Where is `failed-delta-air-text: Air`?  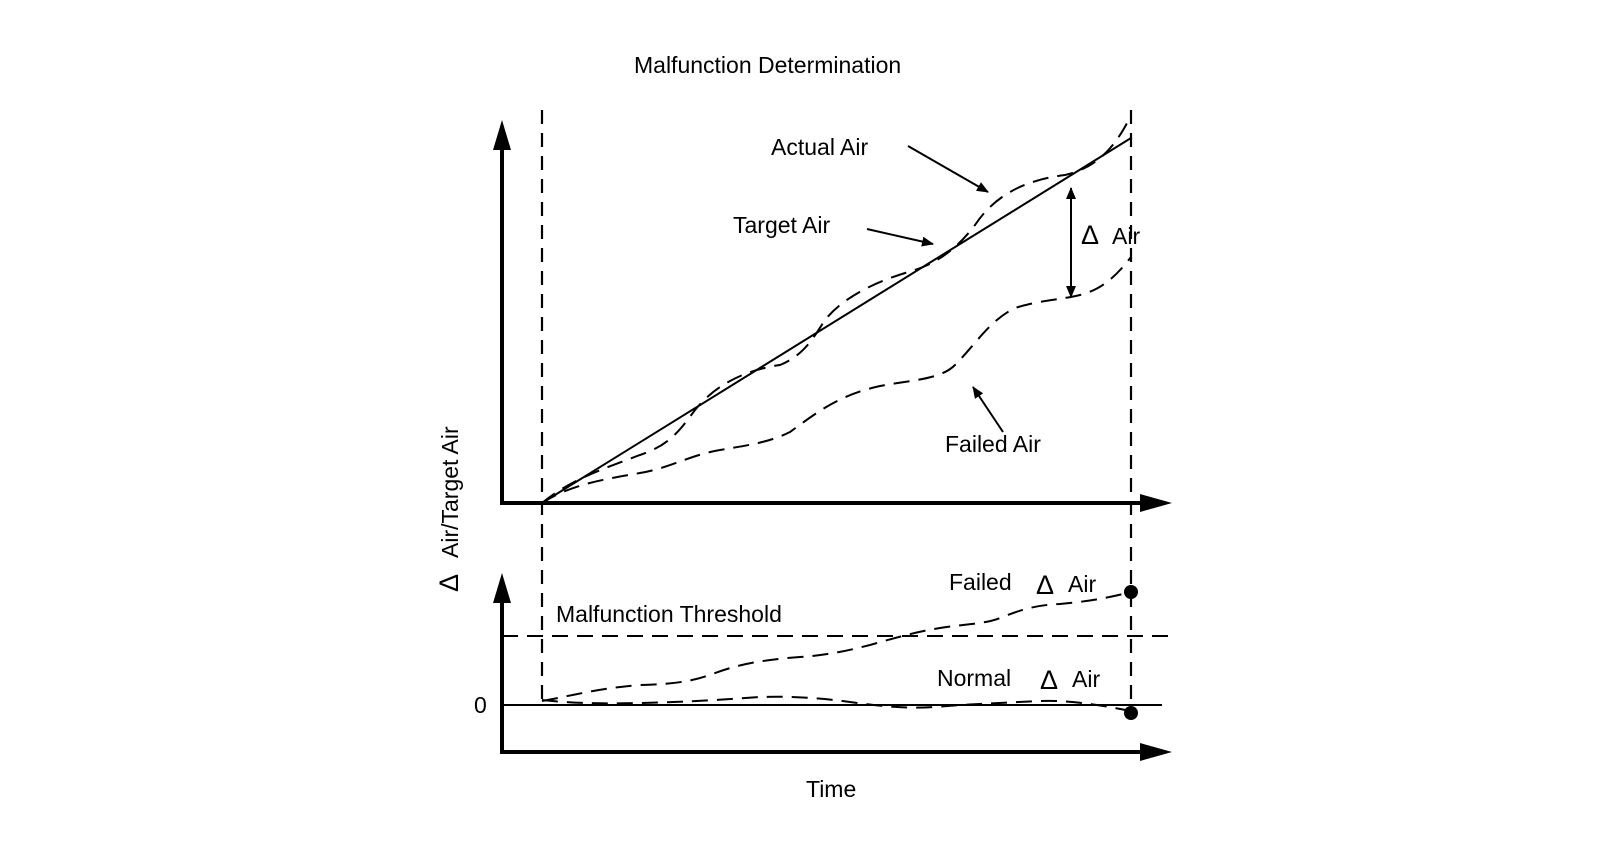
failed-delta-air-text: Air is located at coordinates (1082, 584).